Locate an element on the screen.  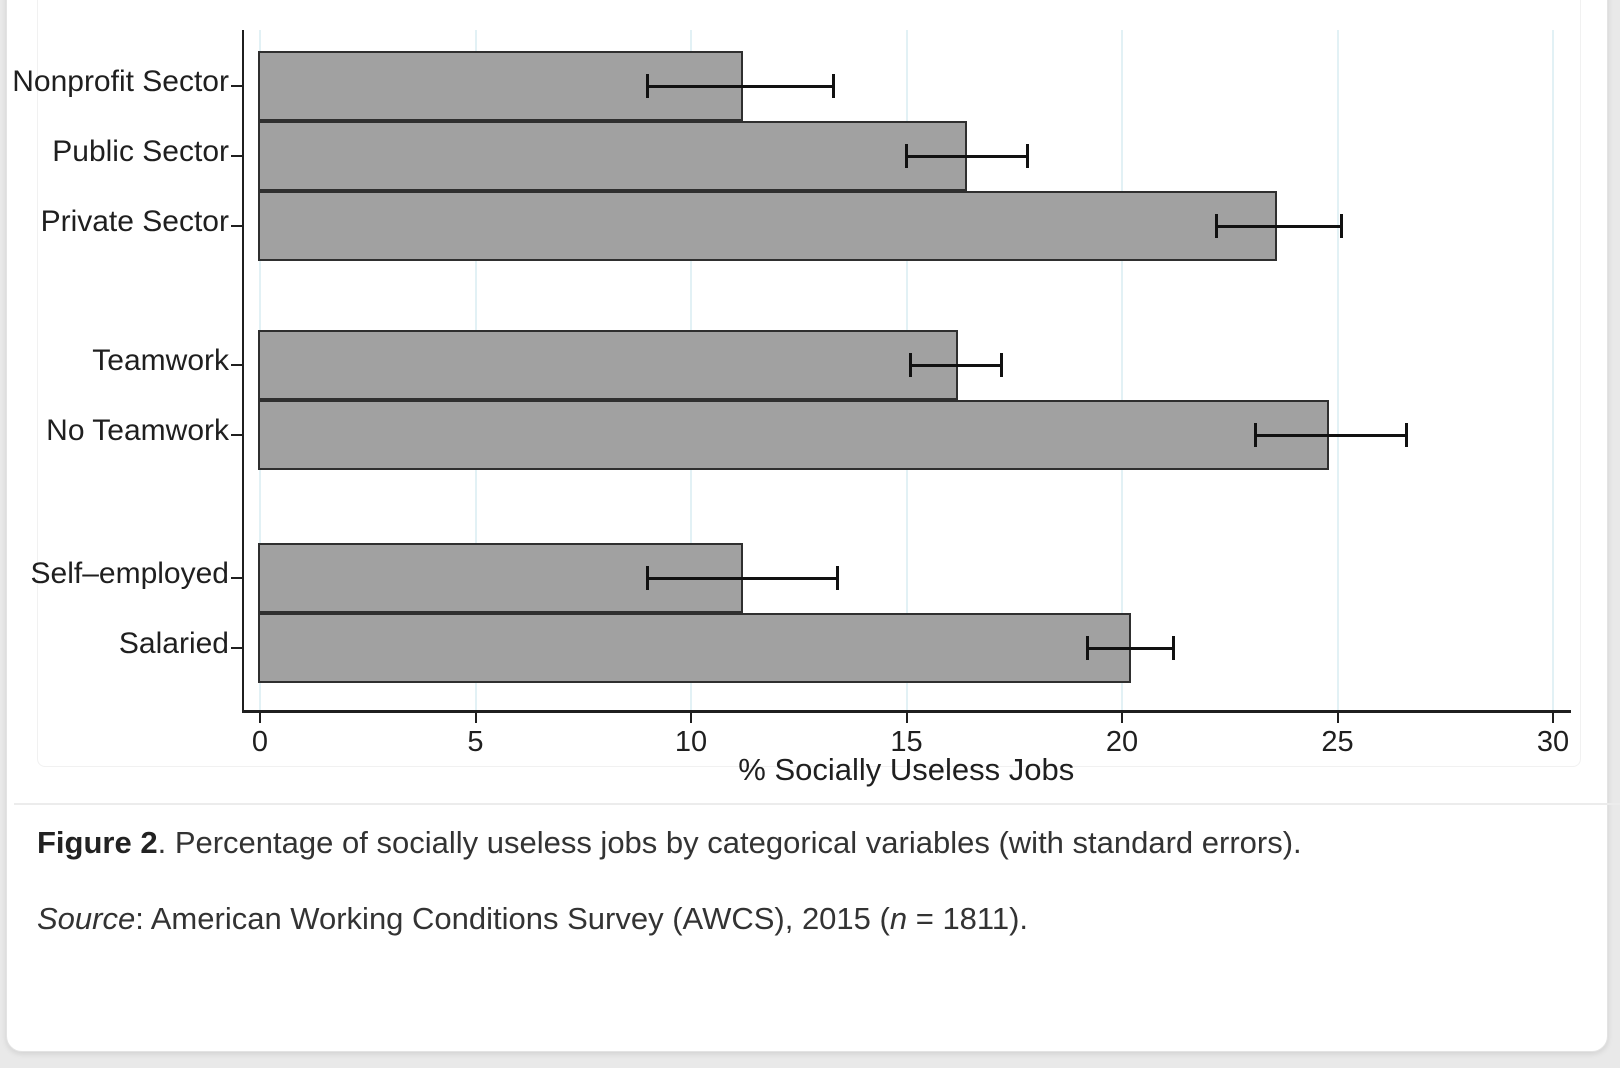
category-label: No Teamwork is located at coordinates (137, 430).